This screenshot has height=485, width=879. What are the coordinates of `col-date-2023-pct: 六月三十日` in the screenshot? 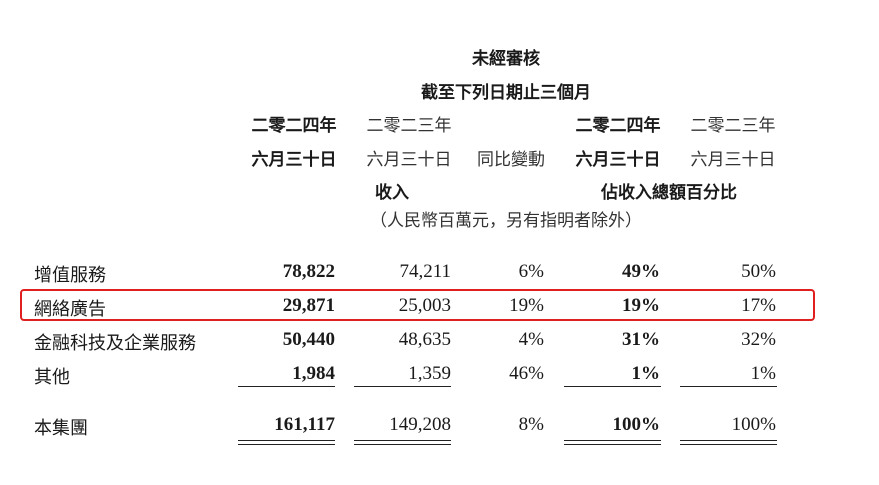 It's located at (733, 160).